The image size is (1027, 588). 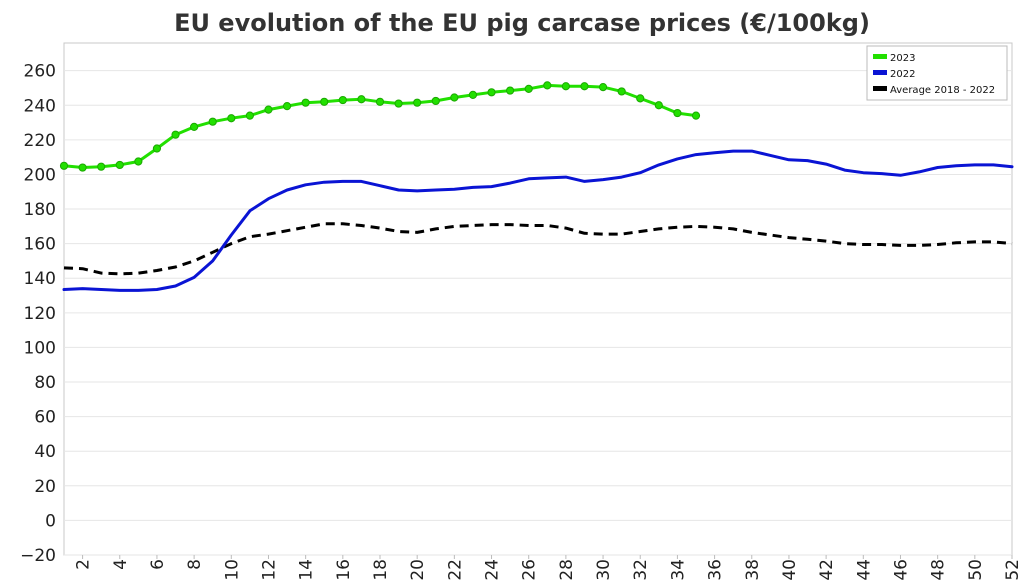 What do you see at coordinates (84, 564) in the screenshot?
I see `x-tick-label: 2` at bounding box center [84, 564].